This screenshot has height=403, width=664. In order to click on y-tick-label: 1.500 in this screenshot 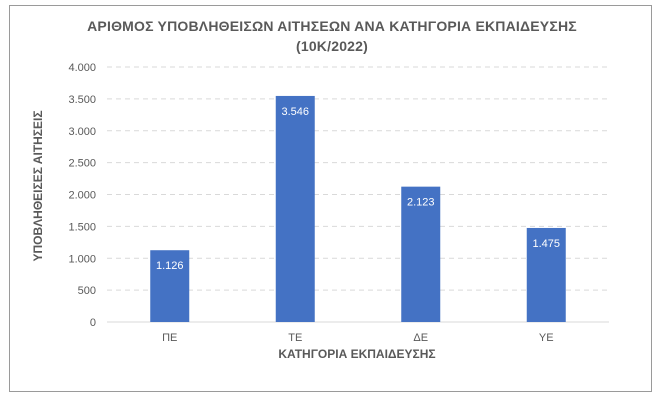, I will do `click(82, 227)`.